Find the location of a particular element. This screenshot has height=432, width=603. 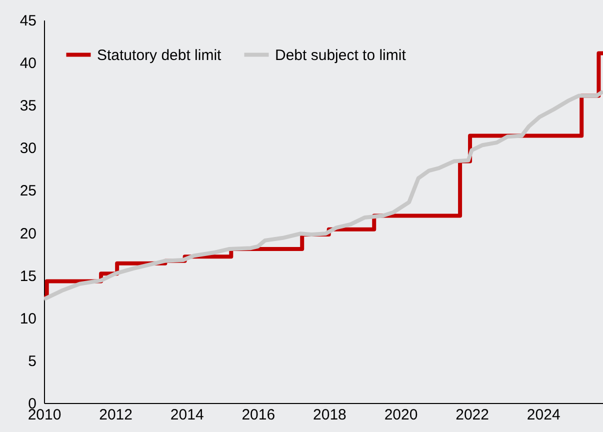

y-tick-label: 10 is located at coordinates (28, 319).